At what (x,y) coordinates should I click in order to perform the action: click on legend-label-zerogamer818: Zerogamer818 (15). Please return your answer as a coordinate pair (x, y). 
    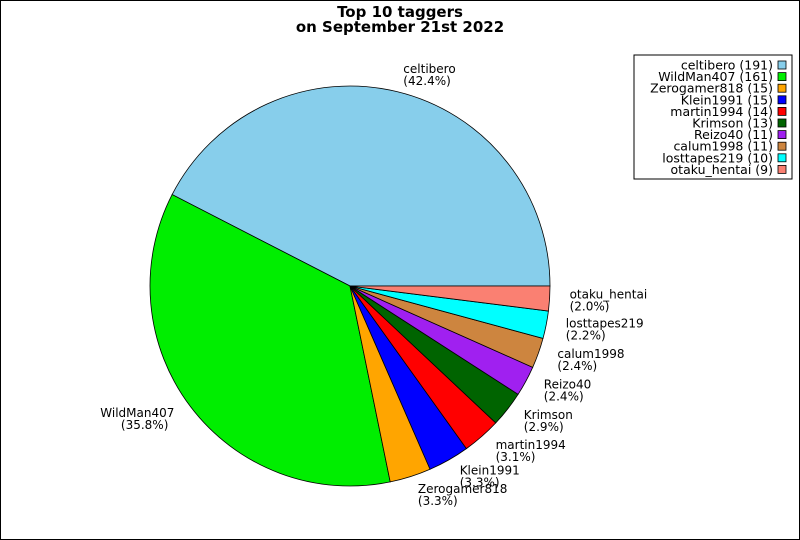
    Looking at the image, I should click on (711, 88).